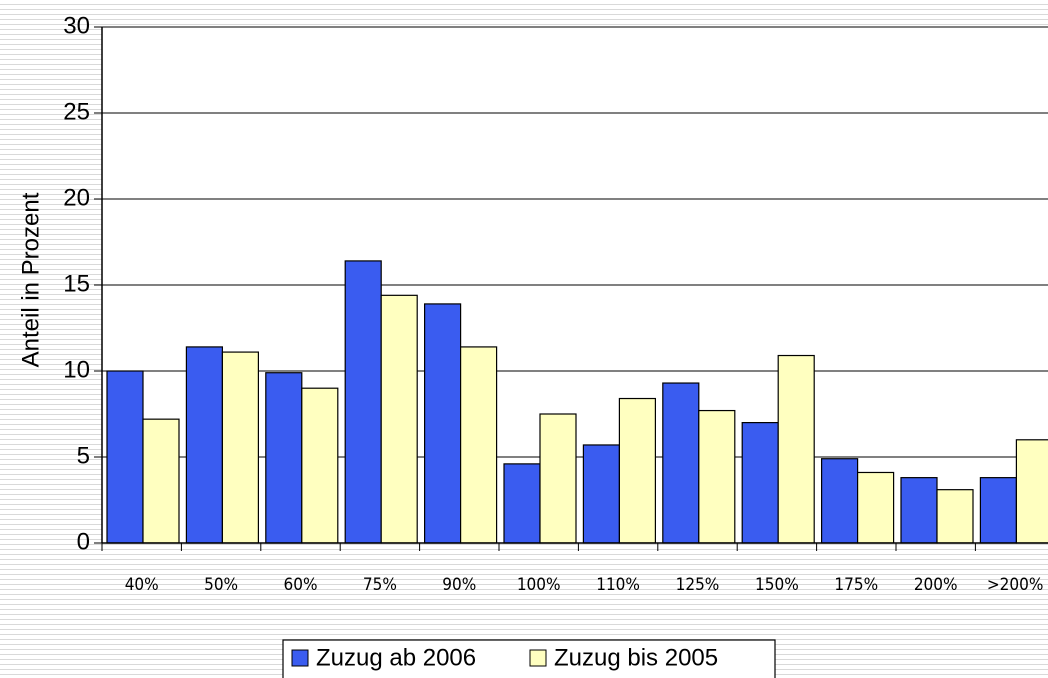 Image resolution: width=1048 pixels, height=678 pixels. What do you see at coordinates (301, 585) in the screenshot?
I see `x-tick-label: 60%` at bounding box center [301, 585].